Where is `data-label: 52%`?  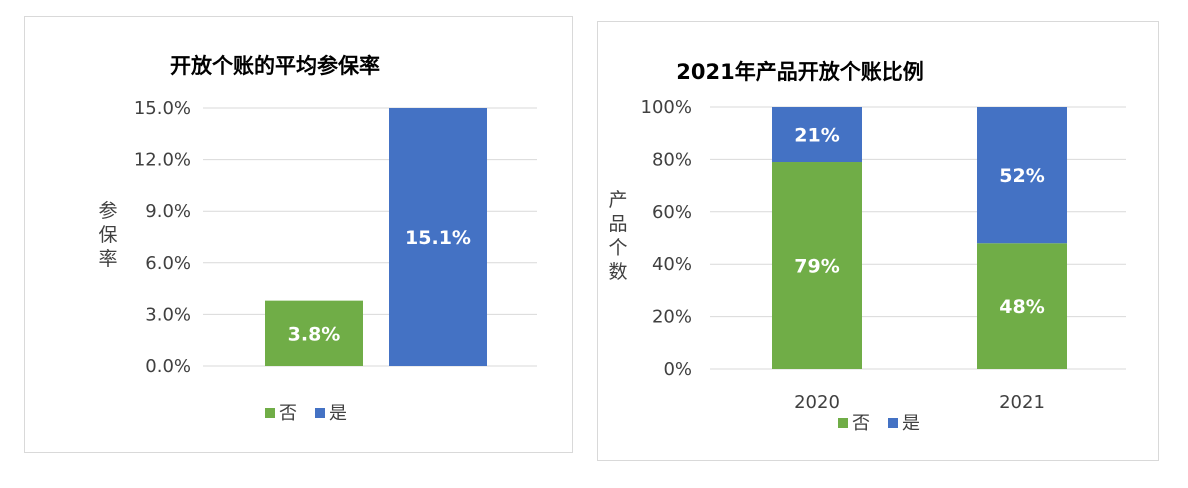
data-label: 52% is located at coordinates (1021, 176).